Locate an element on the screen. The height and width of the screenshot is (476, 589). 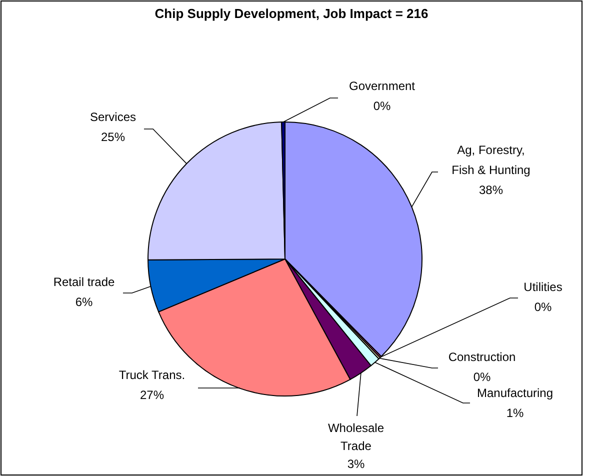
slice-label: Ag, Forestry, Fish & Hunting is located at coordinates (491, 160).